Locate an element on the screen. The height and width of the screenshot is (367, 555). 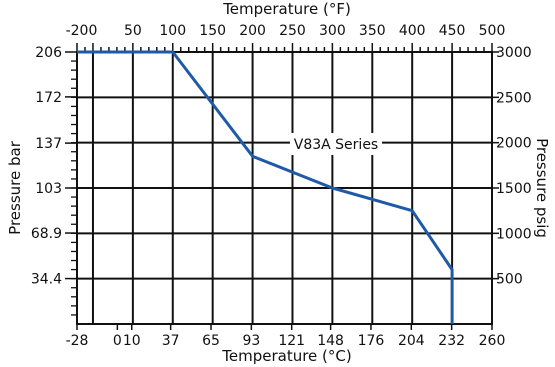
series-label-background is located at coordinates (336, 144).